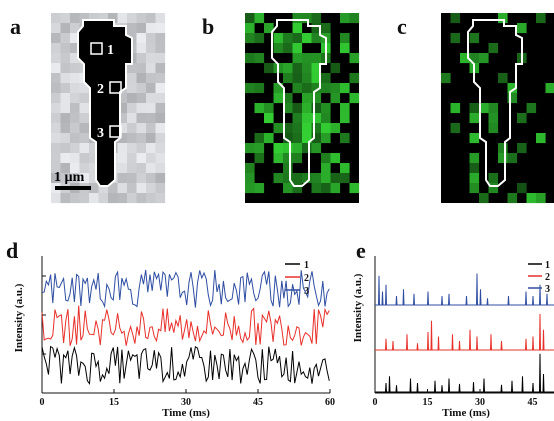 This screenshot has height=421, width=554. I want to click on xtick-label-e: 30, so click(480, 402).